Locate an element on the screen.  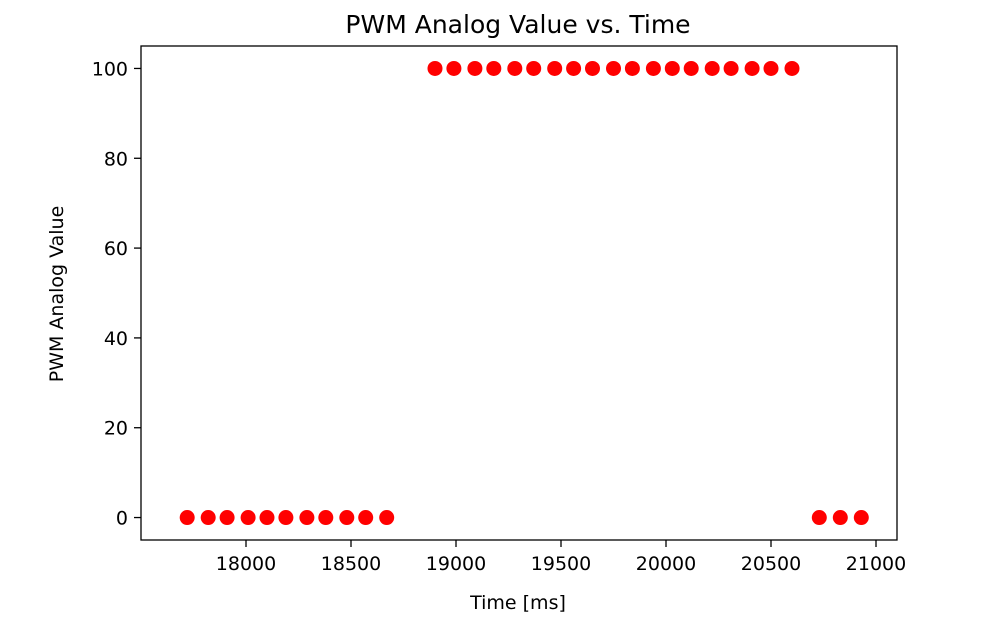
x-axis-label: Time [ms] is located at coordinates (517, 603).